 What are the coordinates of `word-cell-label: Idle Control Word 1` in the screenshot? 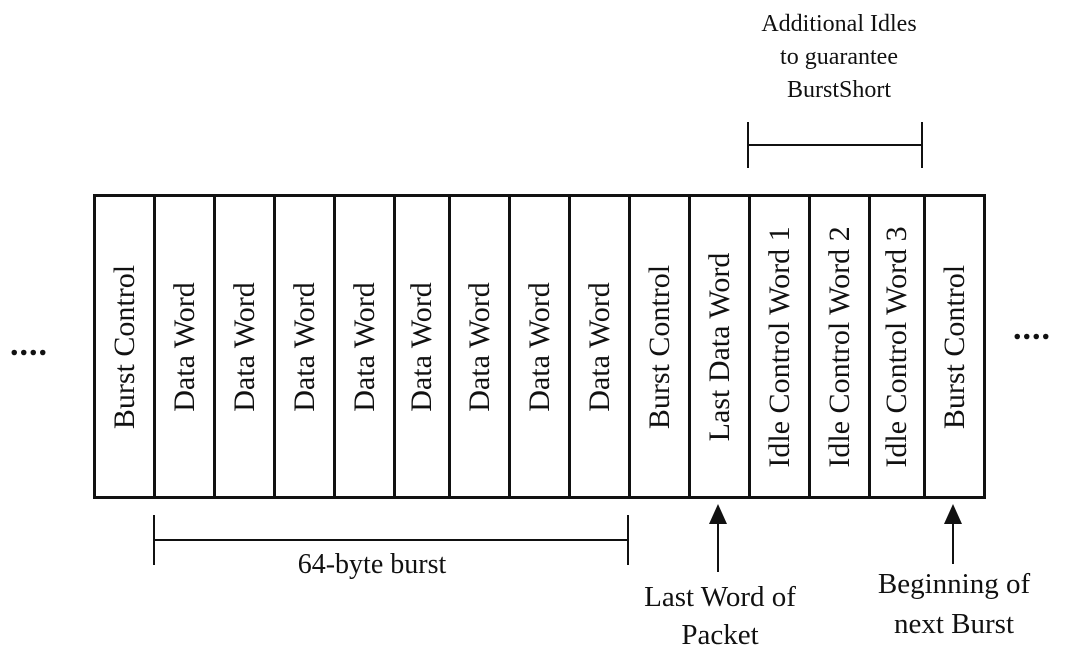 It's located at (779, 346).